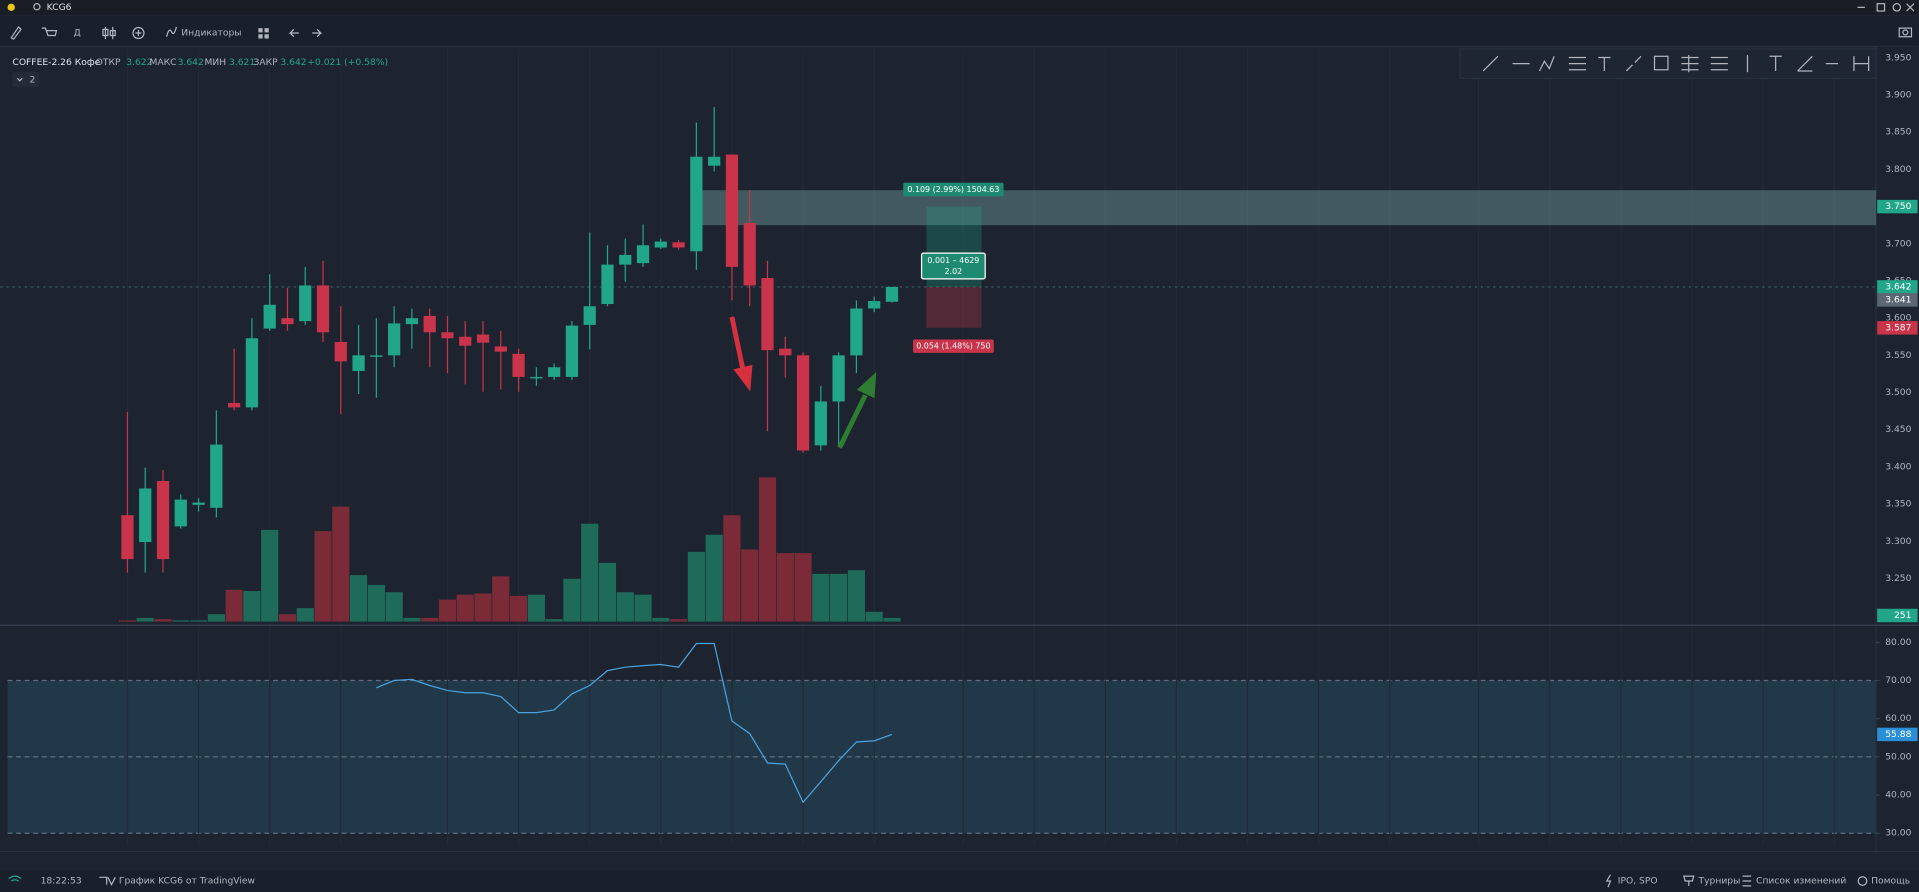 This screenshot has width=1919, height=892. Describe the element at coordinates (1890, 880) in the screenshot. I see `footer-link: Помощь` at that location.